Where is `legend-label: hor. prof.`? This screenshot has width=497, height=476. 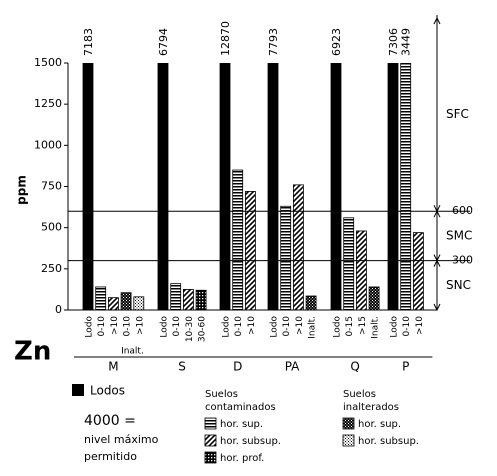
legend-label: hor. prof. is located at coordinates (242, 458).